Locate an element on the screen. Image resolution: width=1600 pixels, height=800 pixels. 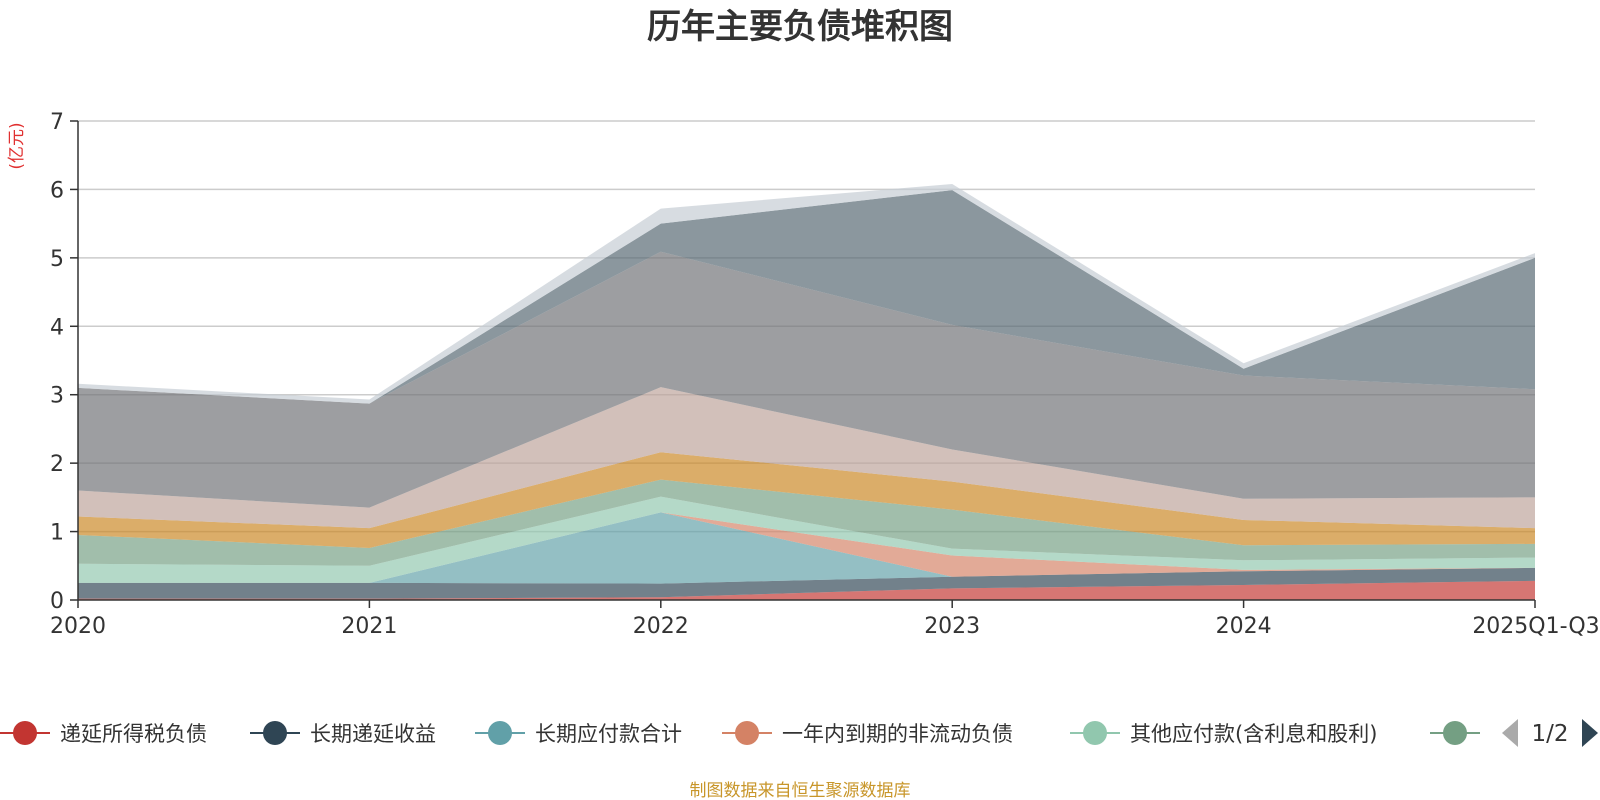
y-tick-label: 2 is located at coordinates (57, 464).